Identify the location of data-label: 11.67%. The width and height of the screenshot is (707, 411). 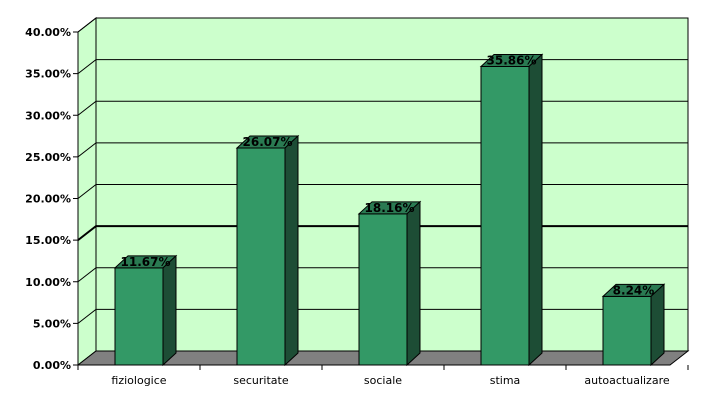
(146, 262).